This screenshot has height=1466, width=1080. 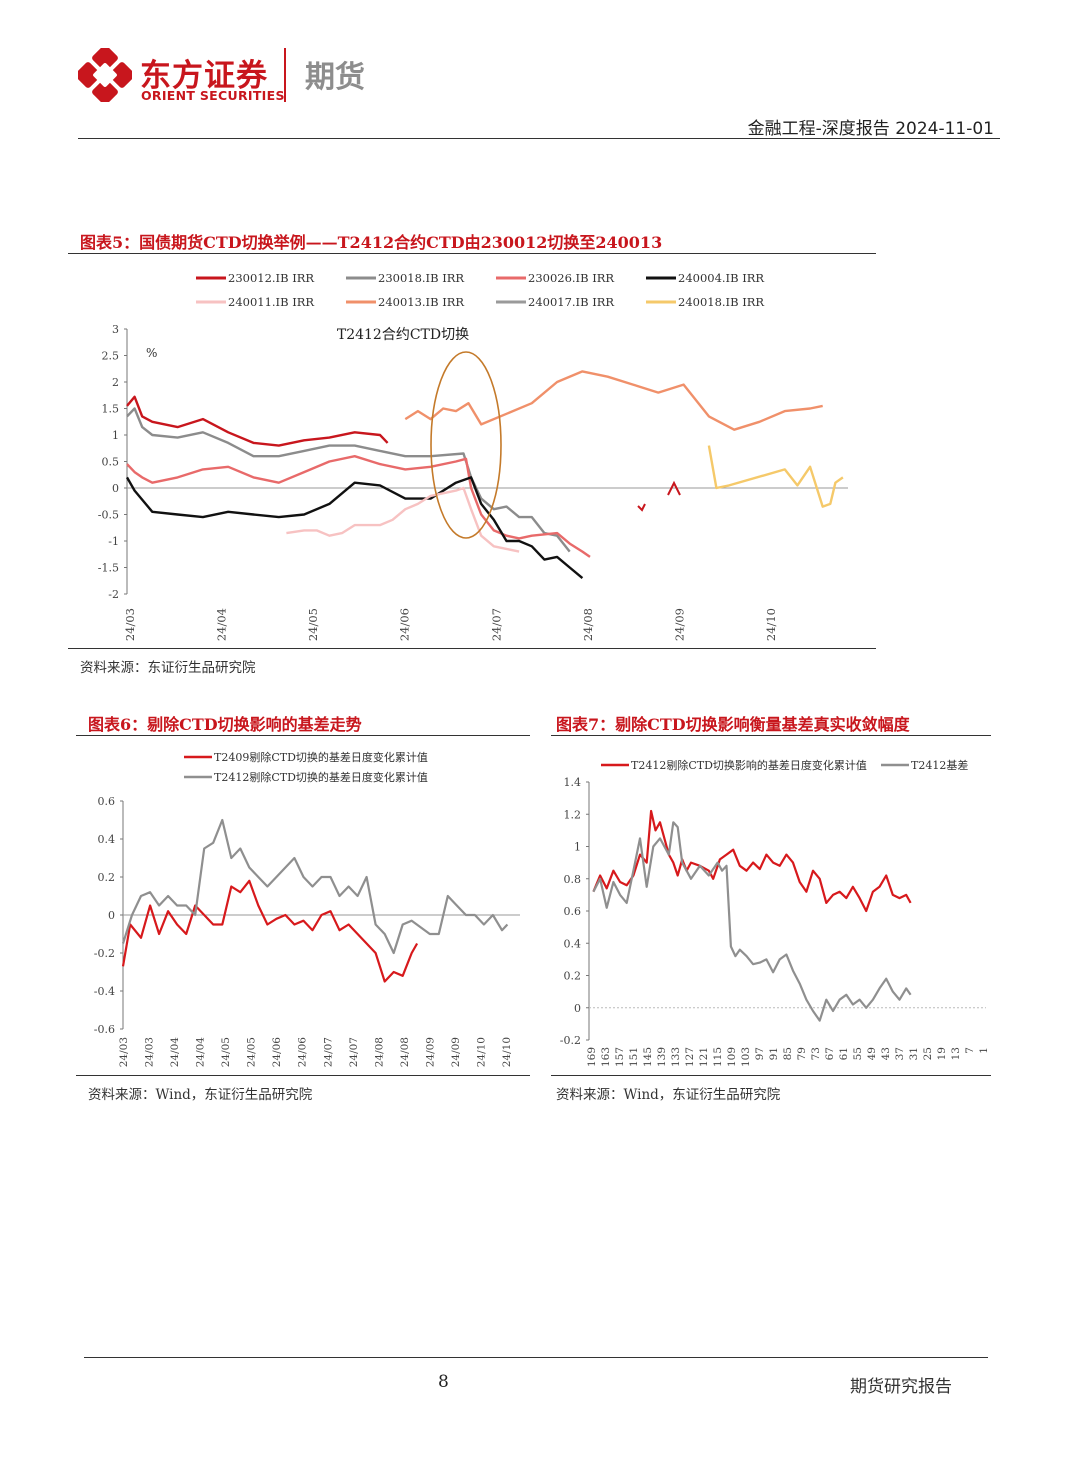 What do you see at coordinates (303, 1075) in the screenshot?
I see `chart6-bottom-rule` at bounding box center [303, 1075].